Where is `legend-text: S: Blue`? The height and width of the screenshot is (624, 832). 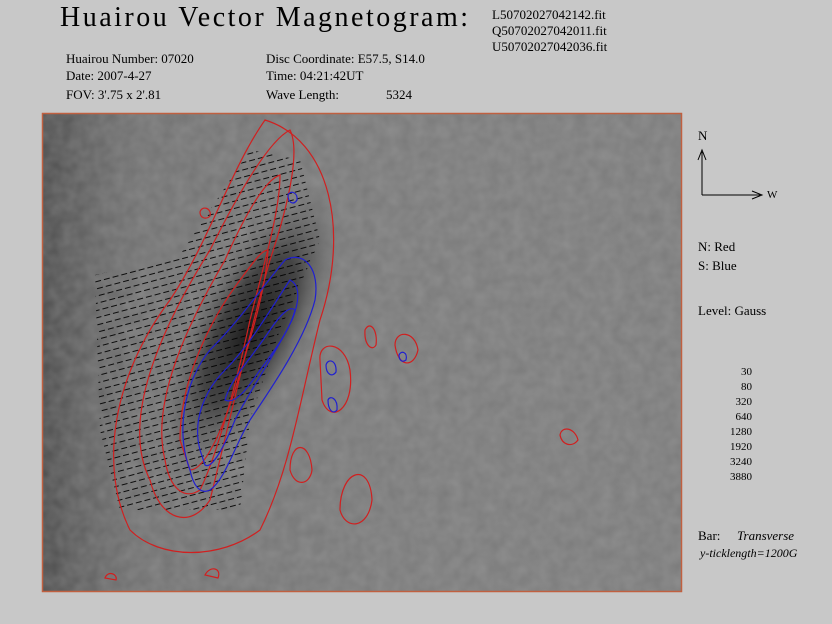
legend-text: S: Blue is located at coordinates (717, 265).